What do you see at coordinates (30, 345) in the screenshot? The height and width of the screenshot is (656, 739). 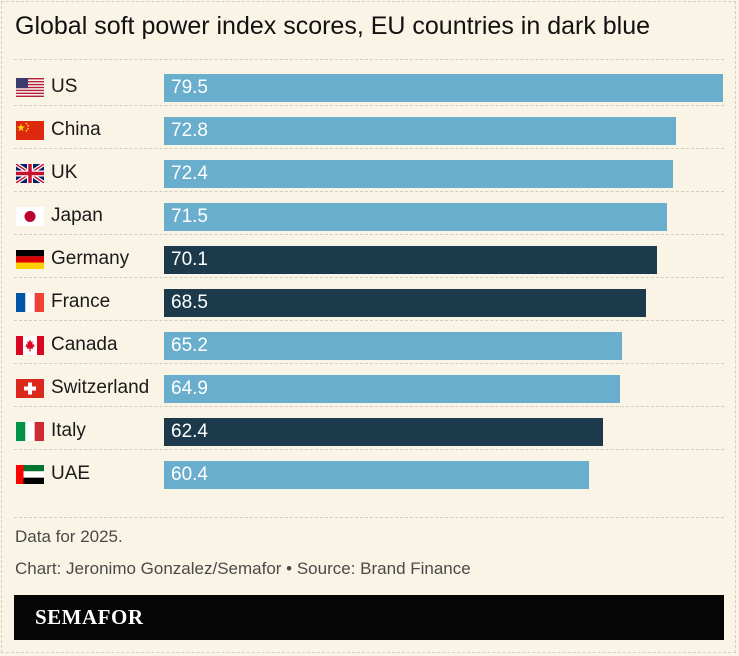 I see `canada-flag-icon` at bounding box center [30, 345].